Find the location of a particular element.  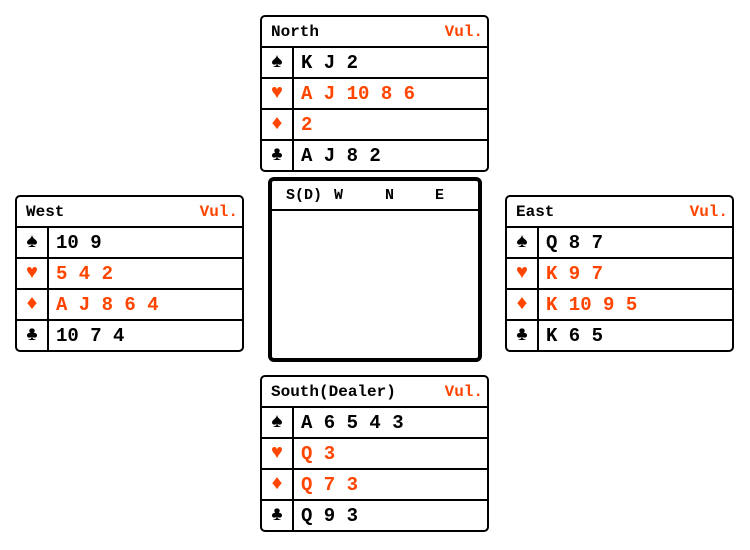

auction-header: S(D) W N E is located at coordinates (375, 196).